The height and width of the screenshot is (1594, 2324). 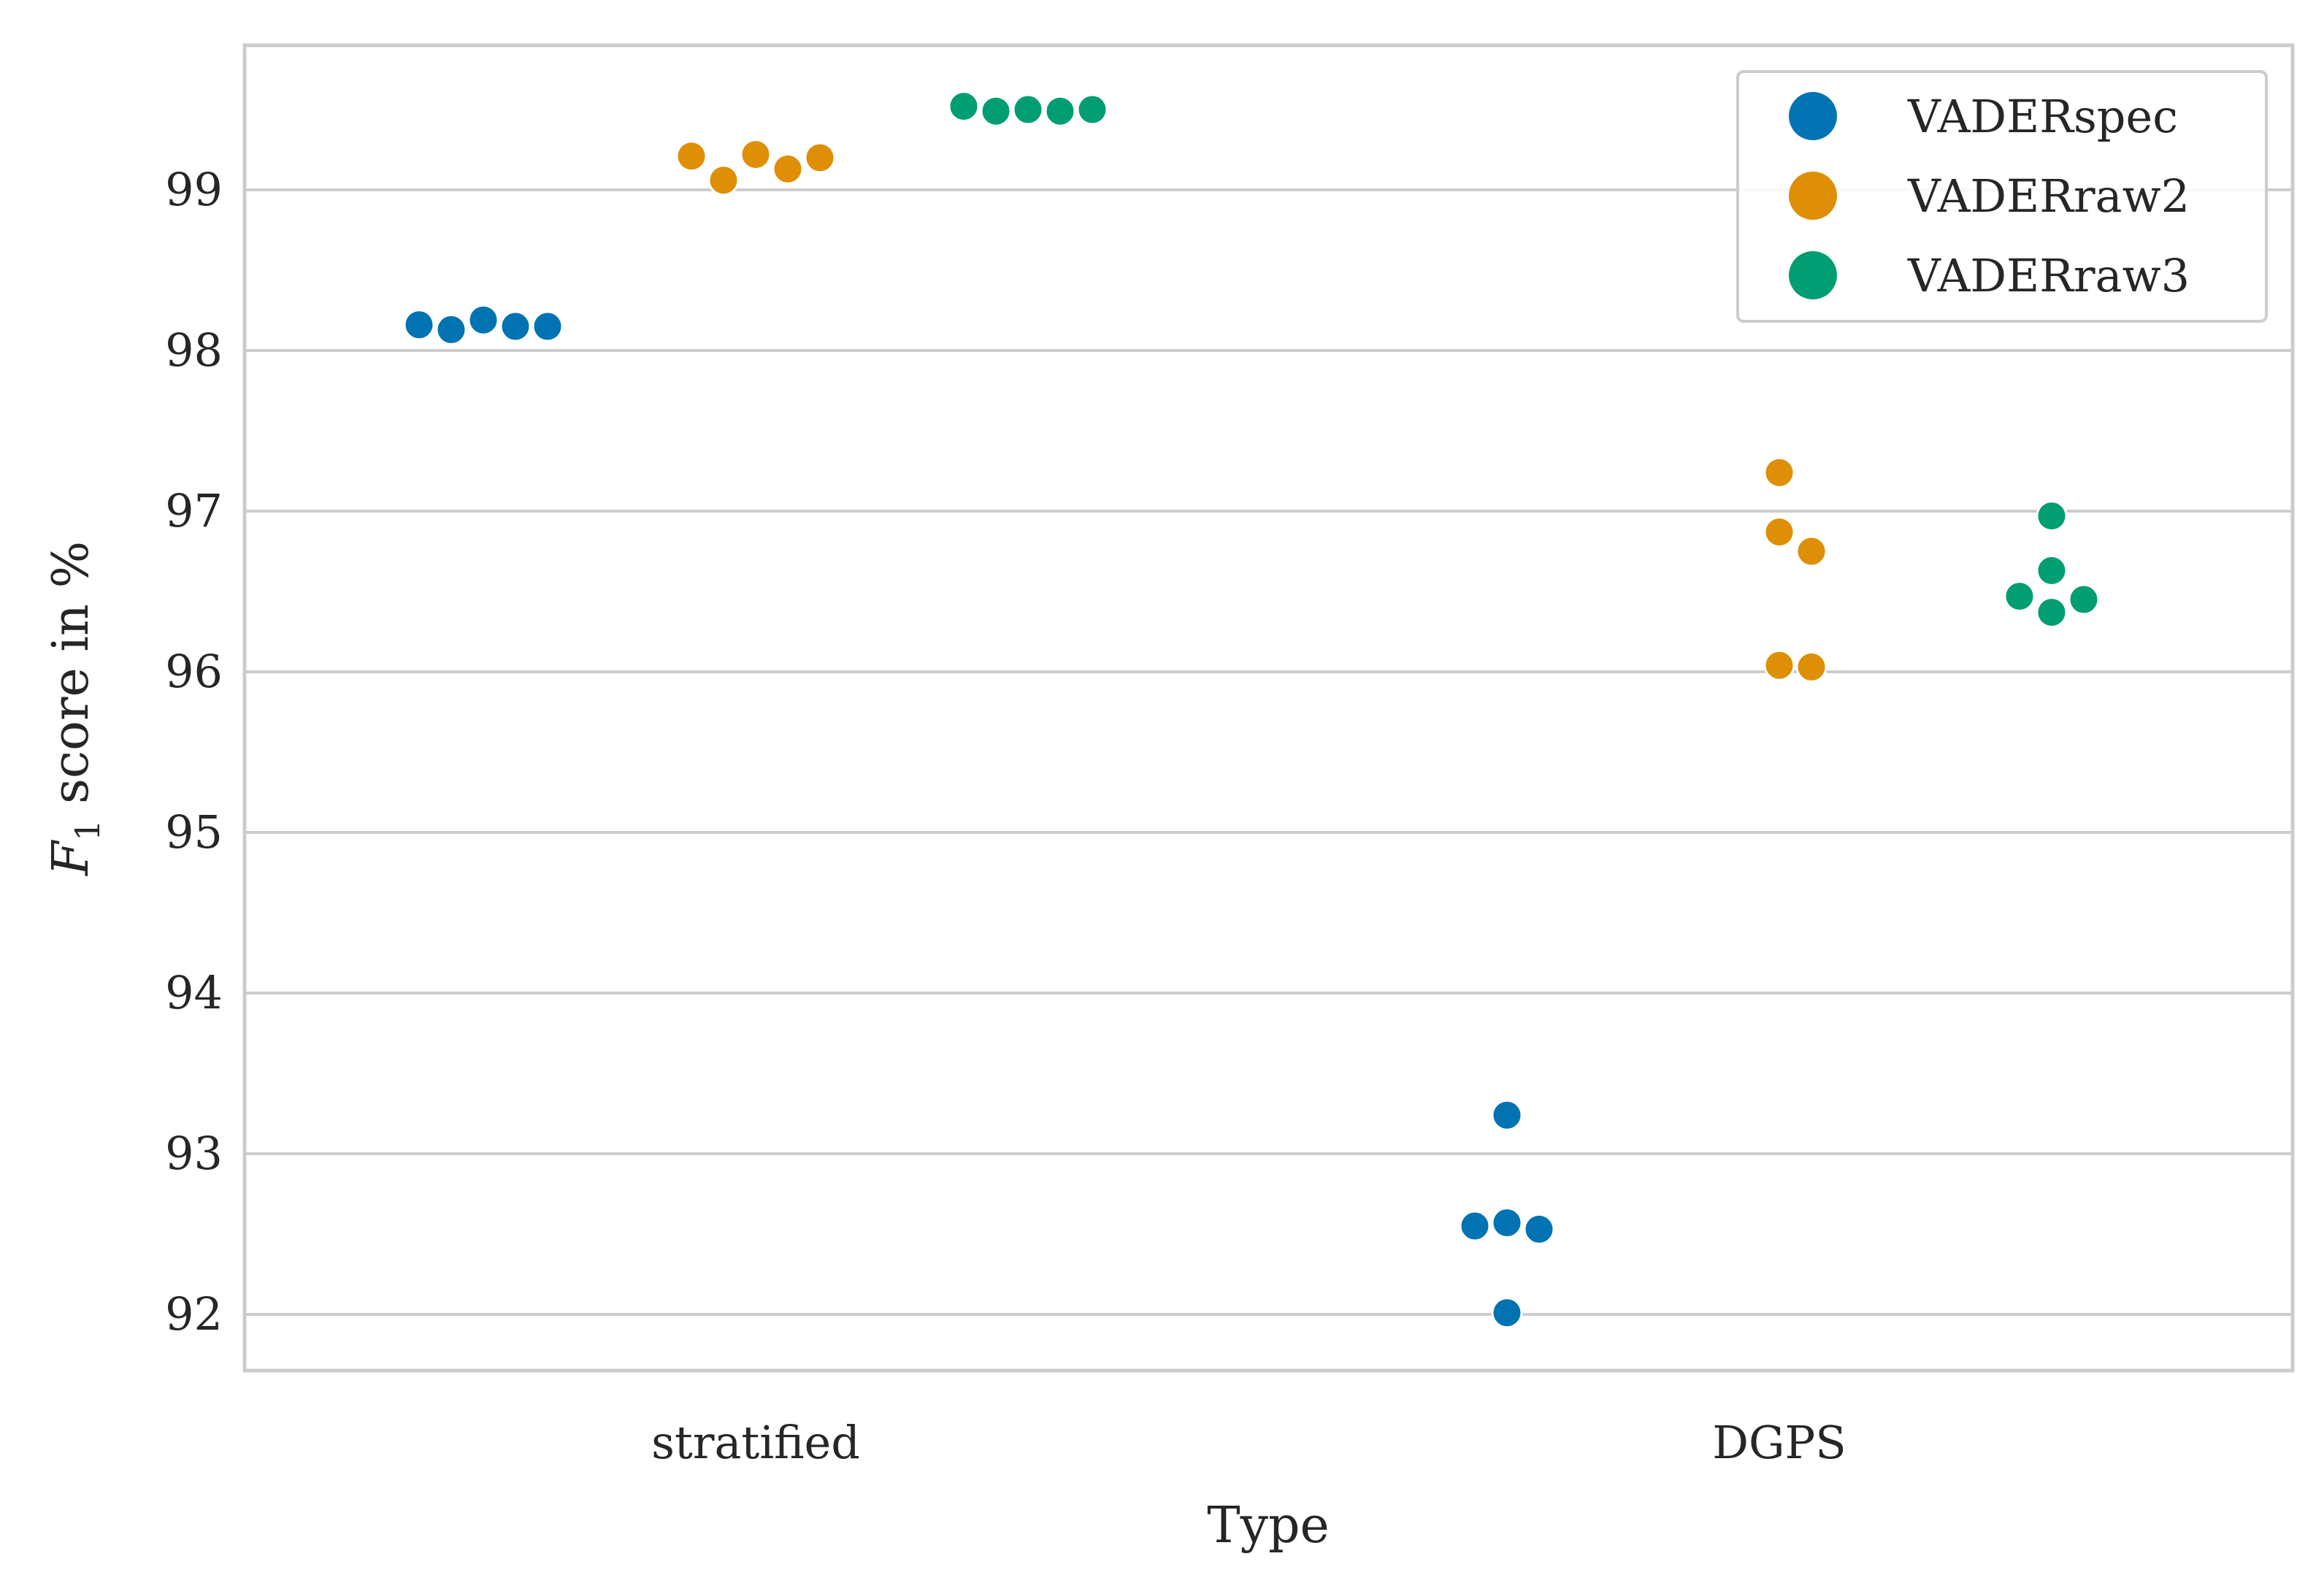 What do you see at coordinates (194, 1153) in the screenshot?
I see `y-tick-label: 93` at bounding box center [194, 1153].